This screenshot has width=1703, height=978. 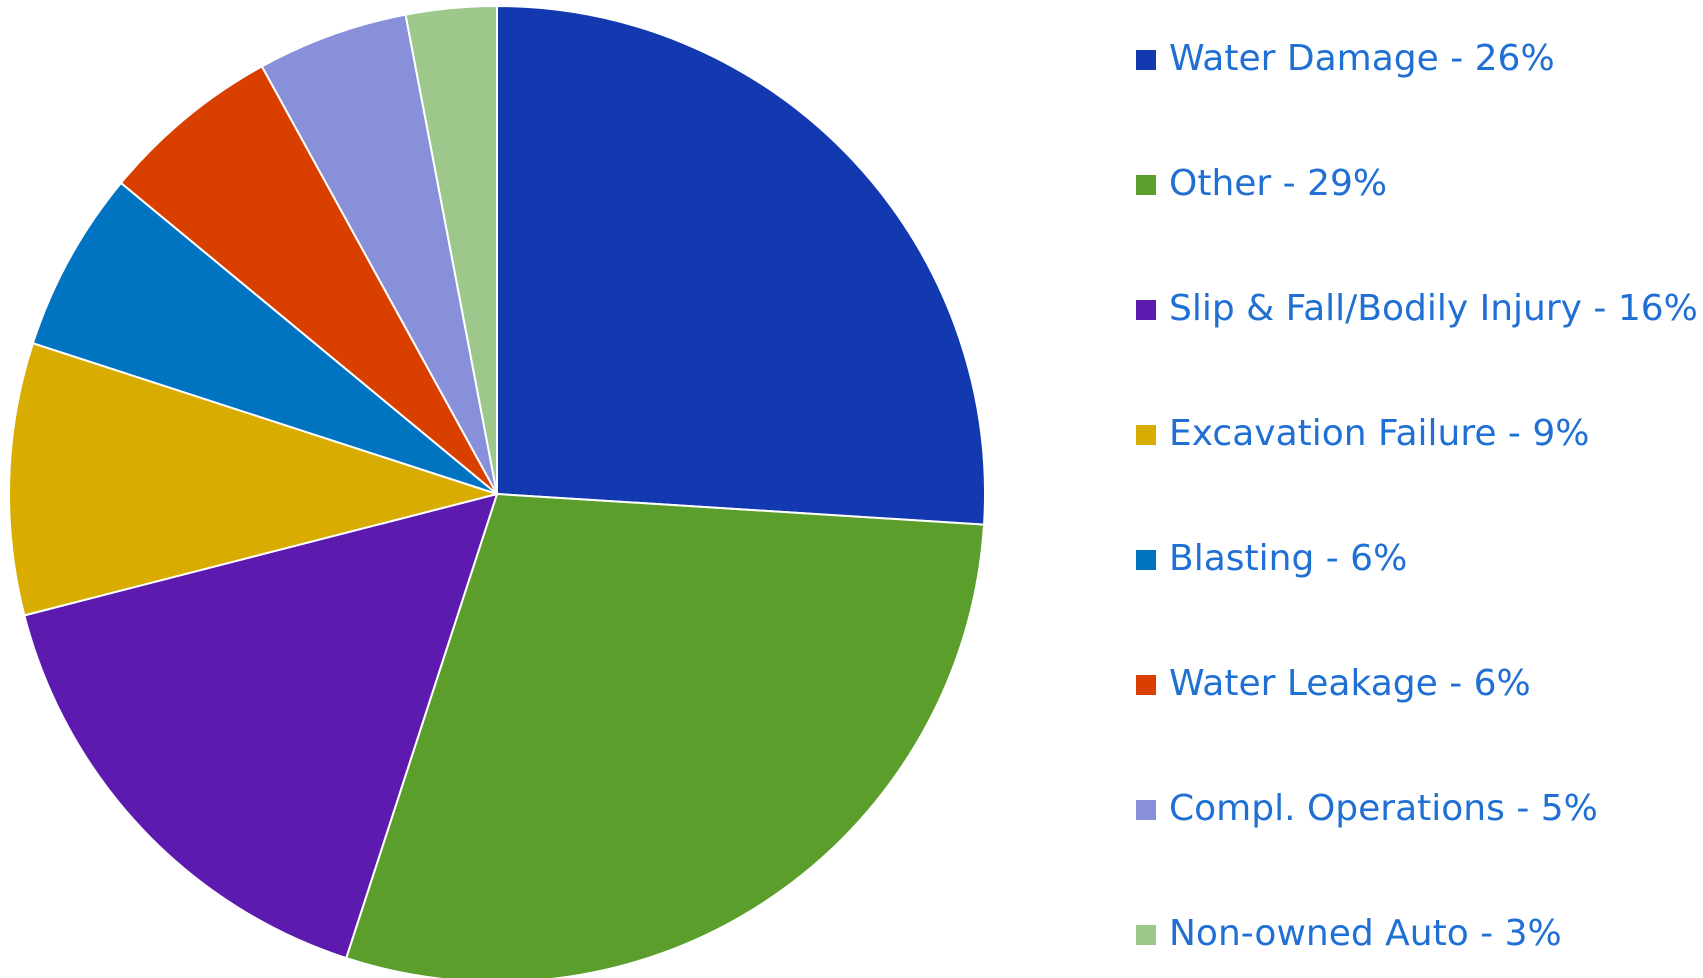 What do you see at coordinates (1362, 58) in the screenshot?
I see `legend-label: Water Damage - 26%` at bounding box center [1362, 58].